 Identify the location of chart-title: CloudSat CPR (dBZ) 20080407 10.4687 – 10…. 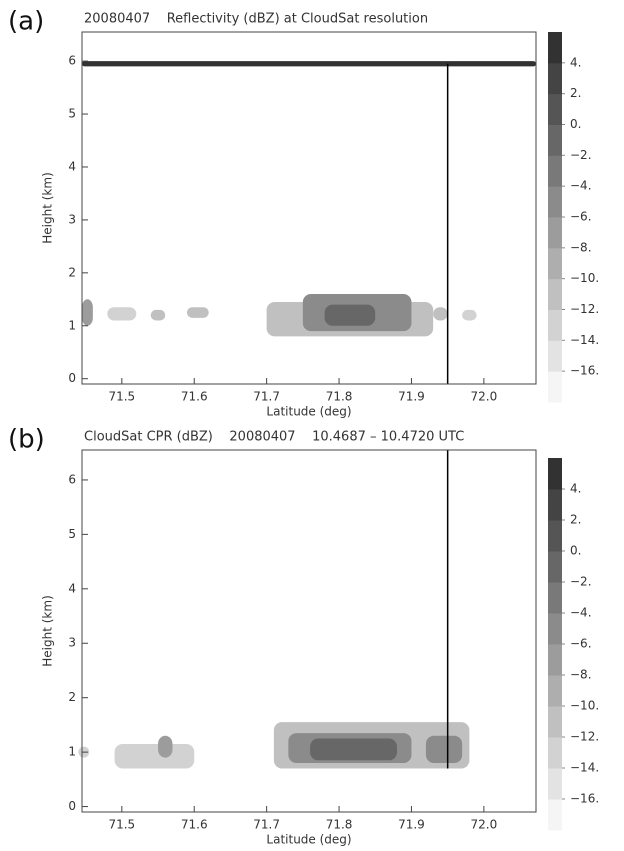
(274, 437).